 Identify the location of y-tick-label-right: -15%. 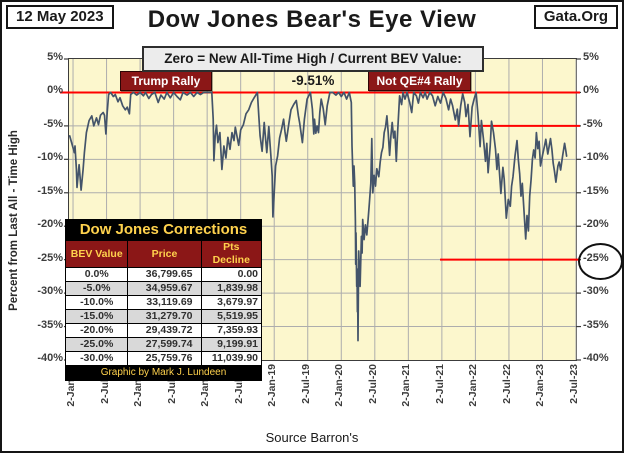
(596, 190).